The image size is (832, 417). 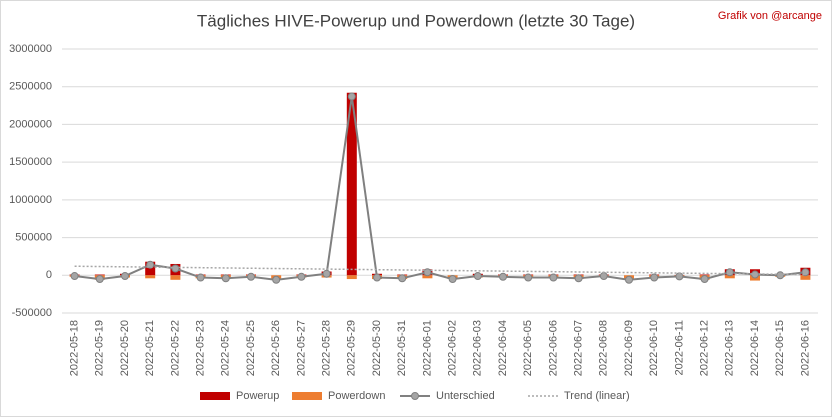 What do you see at coordinates (465, 396) in the screenshot?
I see `legend-label: Unterschied` at bounding box center [465, 396].